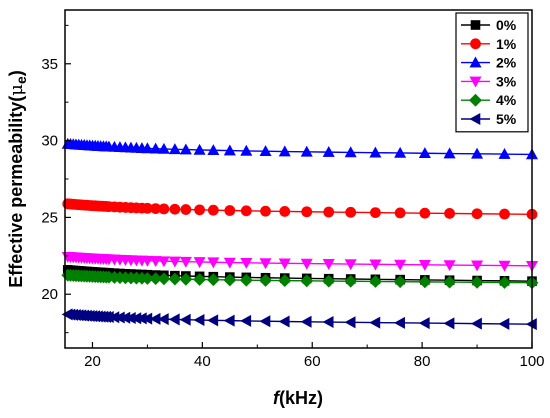  I want to click on y-axis-title: Effective permeability(μe), so click(17, 179).